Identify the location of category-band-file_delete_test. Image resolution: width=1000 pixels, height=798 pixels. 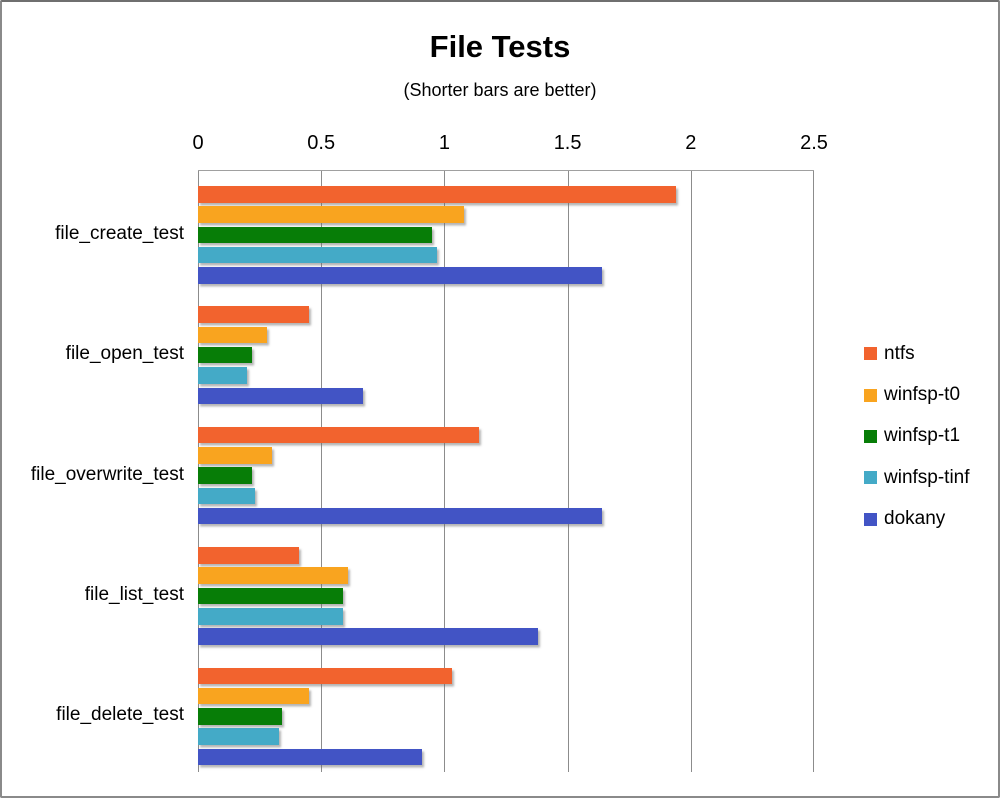
(506, 713).